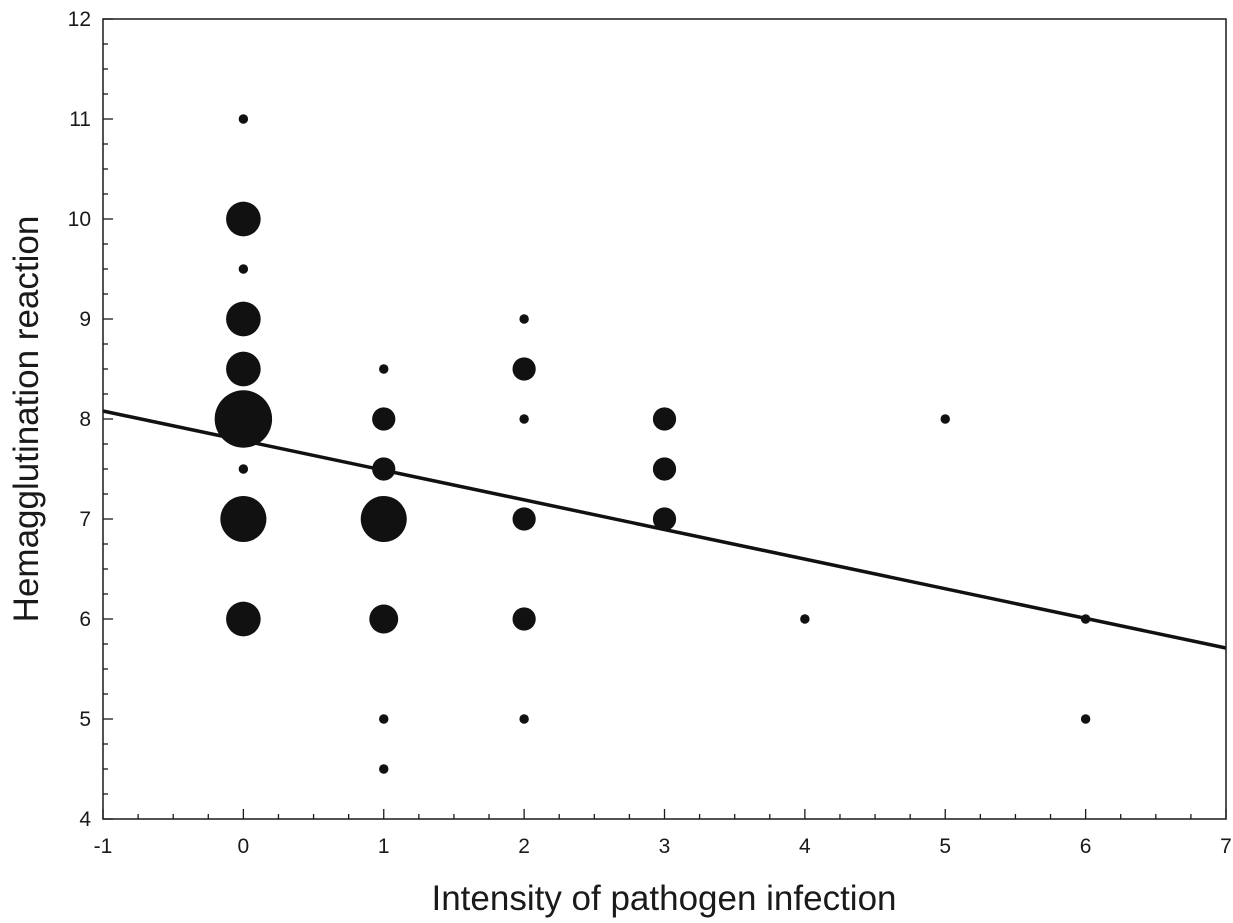 Image resolution: width=1233 pixels, height=923 pixels. Describe the element at coordinates (244, 846) in the screenshot. I see `x-tick-label: 0` at that location.